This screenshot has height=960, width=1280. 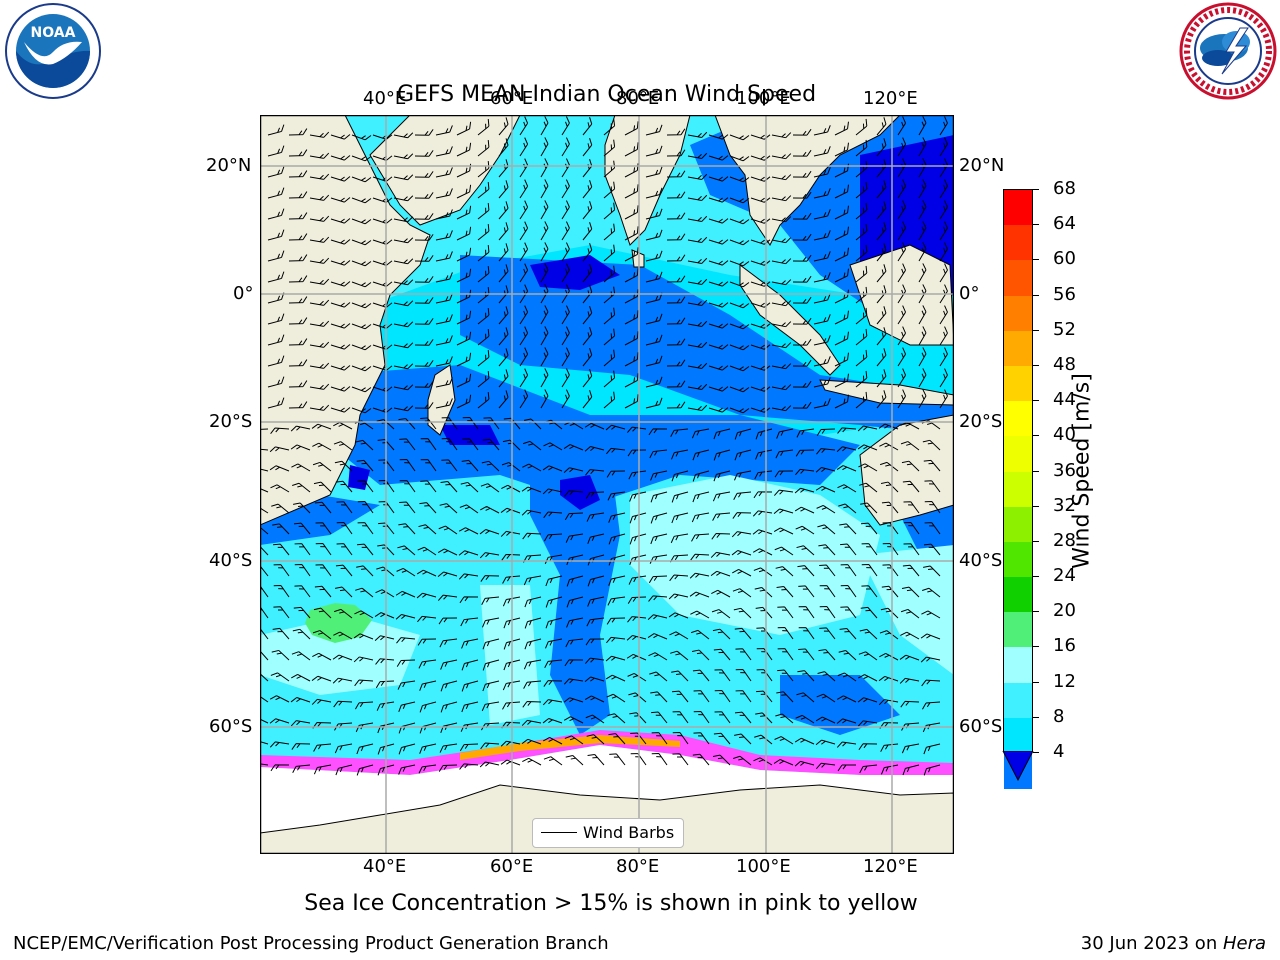 I want to click on colorbar-tick-mark, so click(x=1036, y=401).